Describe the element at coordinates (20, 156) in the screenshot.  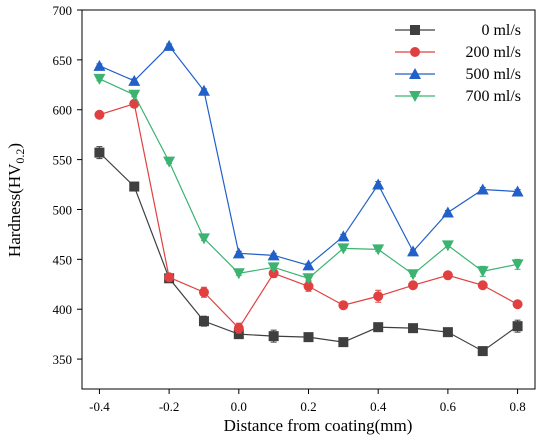
I see `y-axis-title-subscript: 0.2` at that location.